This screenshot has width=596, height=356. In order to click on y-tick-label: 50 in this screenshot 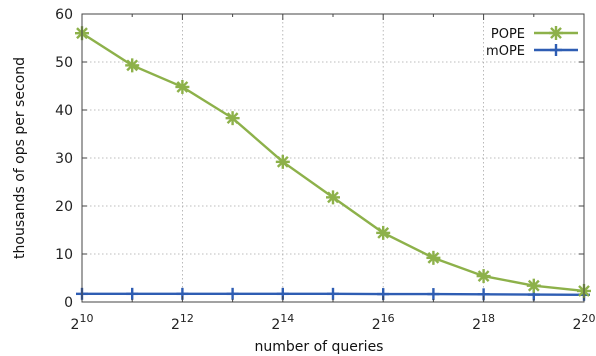, I will do `click(64, 63)`.